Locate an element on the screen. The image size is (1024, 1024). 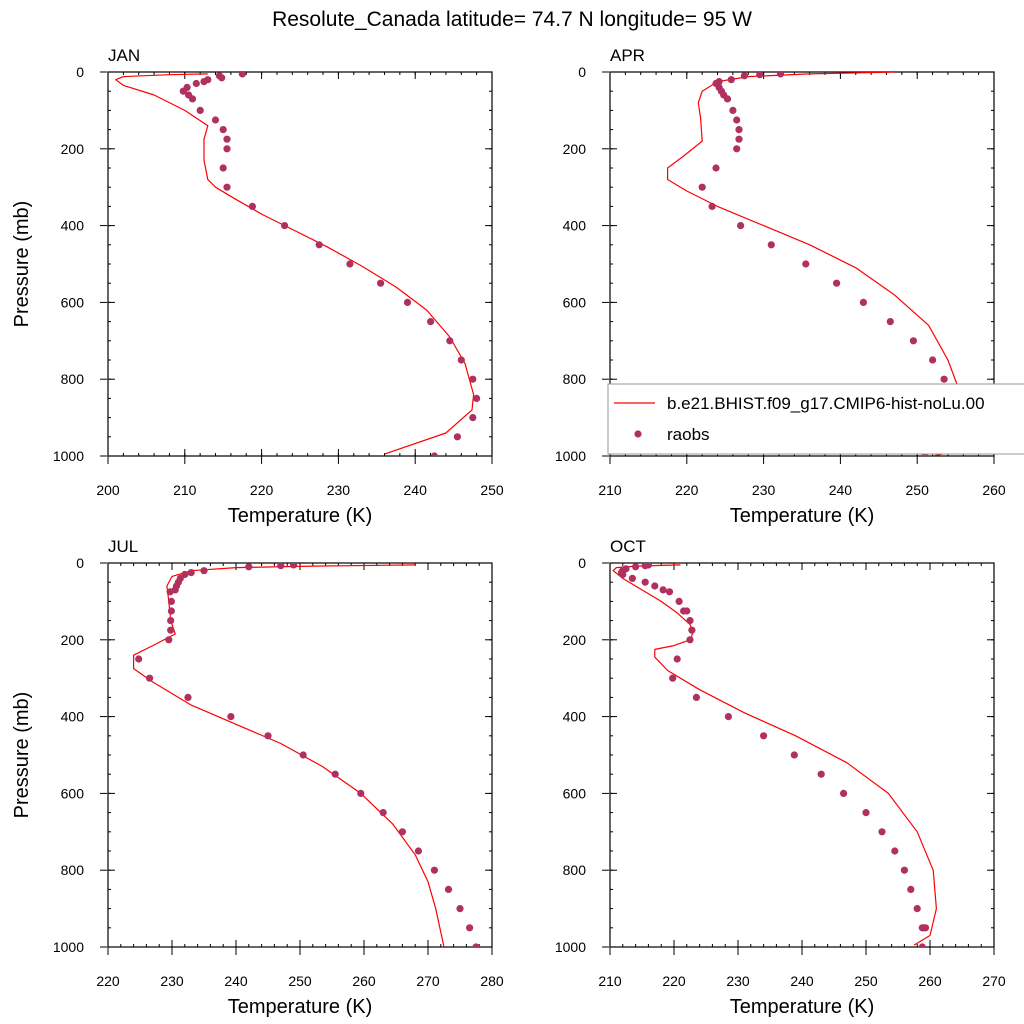
x-tick-label: 280 is located at coordinates (492, 981).